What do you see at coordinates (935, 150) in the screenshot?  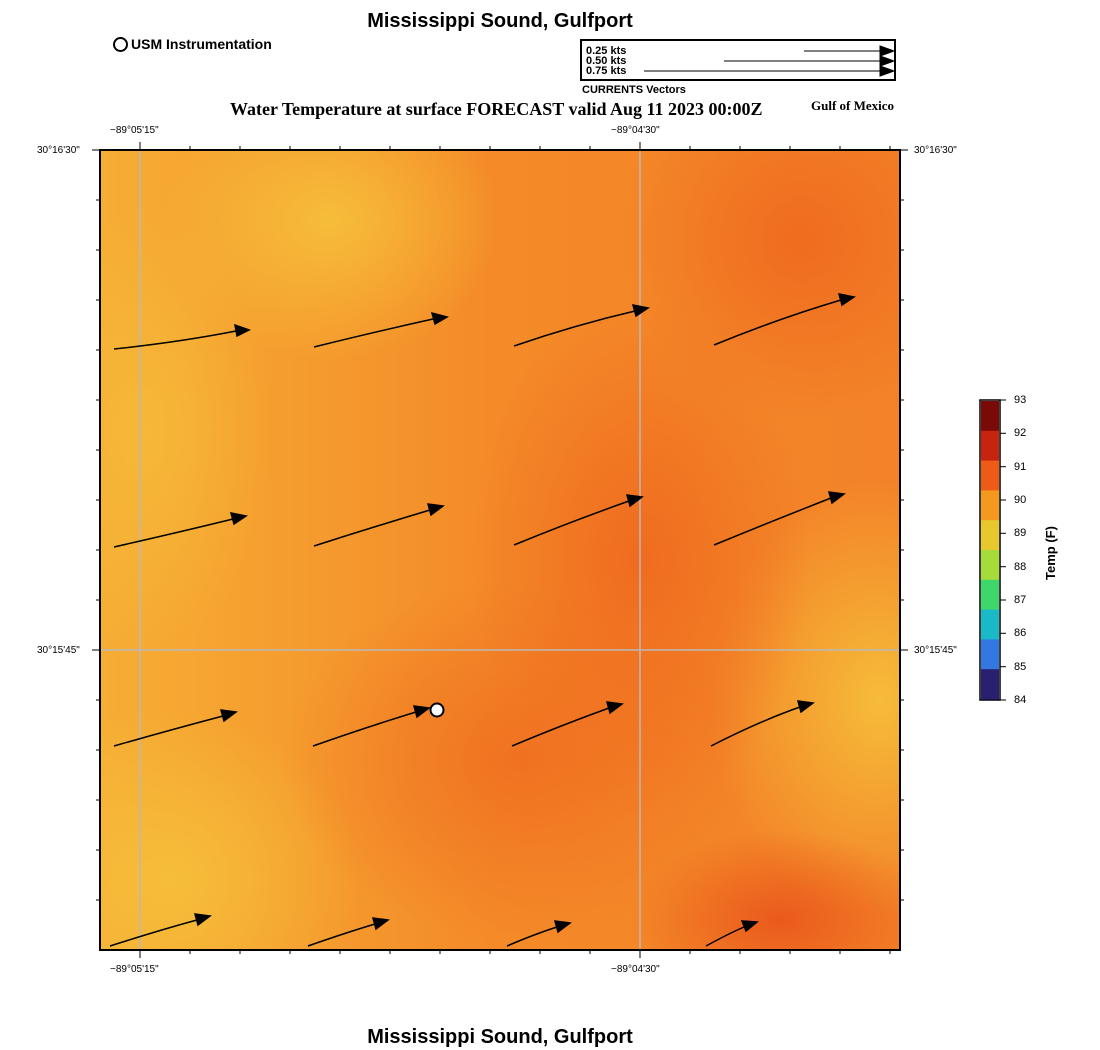 I see `right-lat-label-1: 30°16'30"` at bounding box center [935, 150].